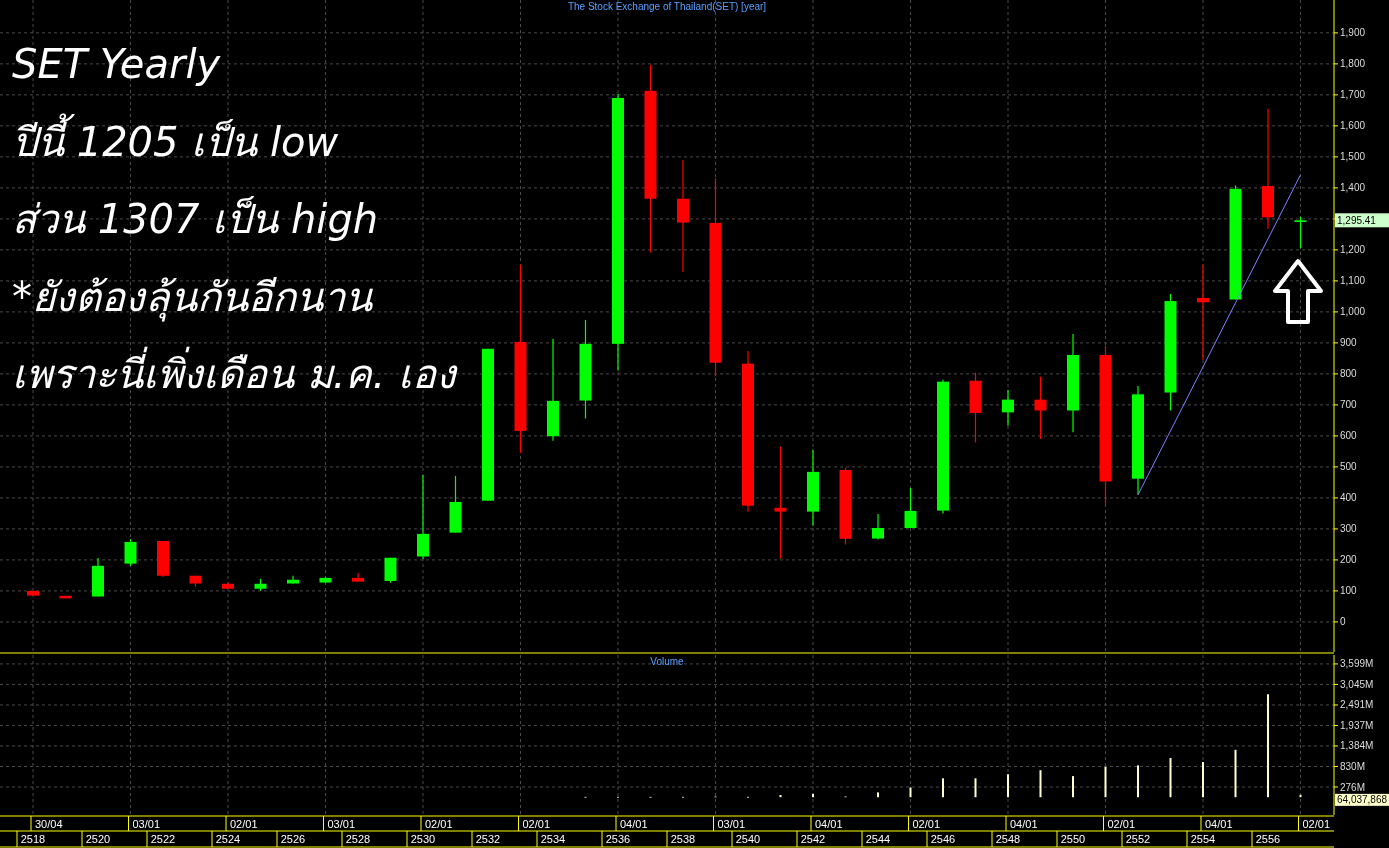 This screenshot has height=848, width=1389. I want to click on x-tick-label: 2556, so click(1268, 839).